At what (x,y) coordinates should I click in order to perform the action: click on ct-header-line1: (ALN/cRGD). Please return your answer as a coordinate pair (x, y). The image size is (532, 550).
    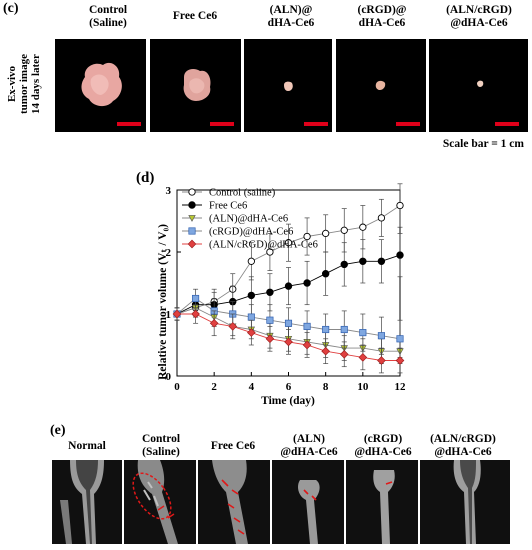
    Looking at the image, I should click on (463, 439).